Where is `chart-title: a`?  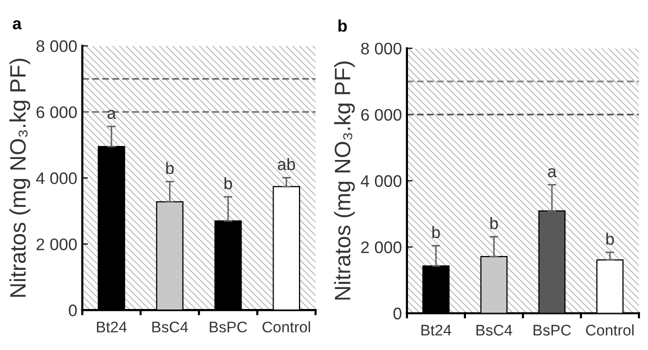
chart-title: a is located at coordinates (17, 25).